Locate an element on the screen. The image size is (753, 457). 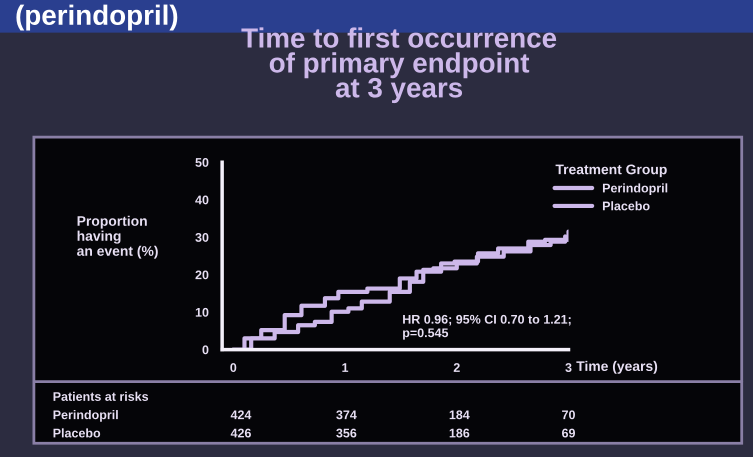
text: 356 is located at coordinates (346, 433).